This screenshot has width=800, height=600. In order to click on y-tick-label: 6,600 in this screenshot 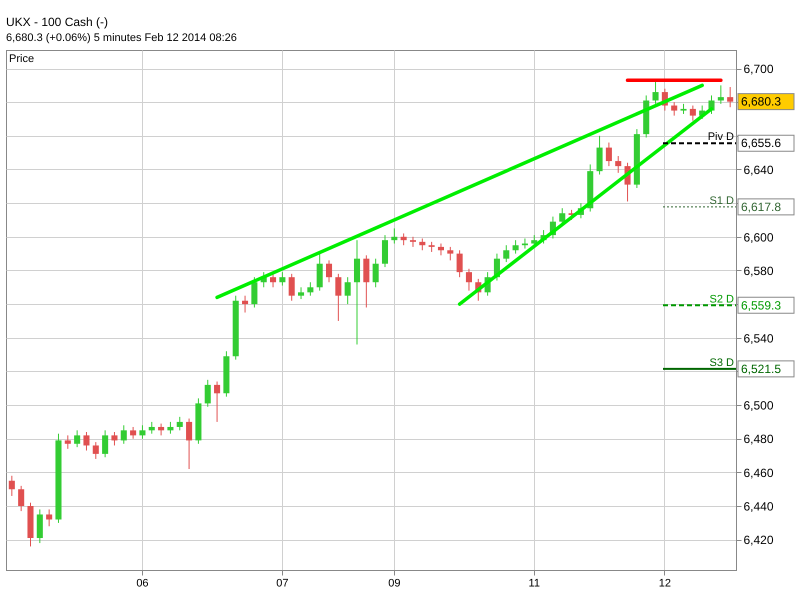, I will do `click(759, 237)`.